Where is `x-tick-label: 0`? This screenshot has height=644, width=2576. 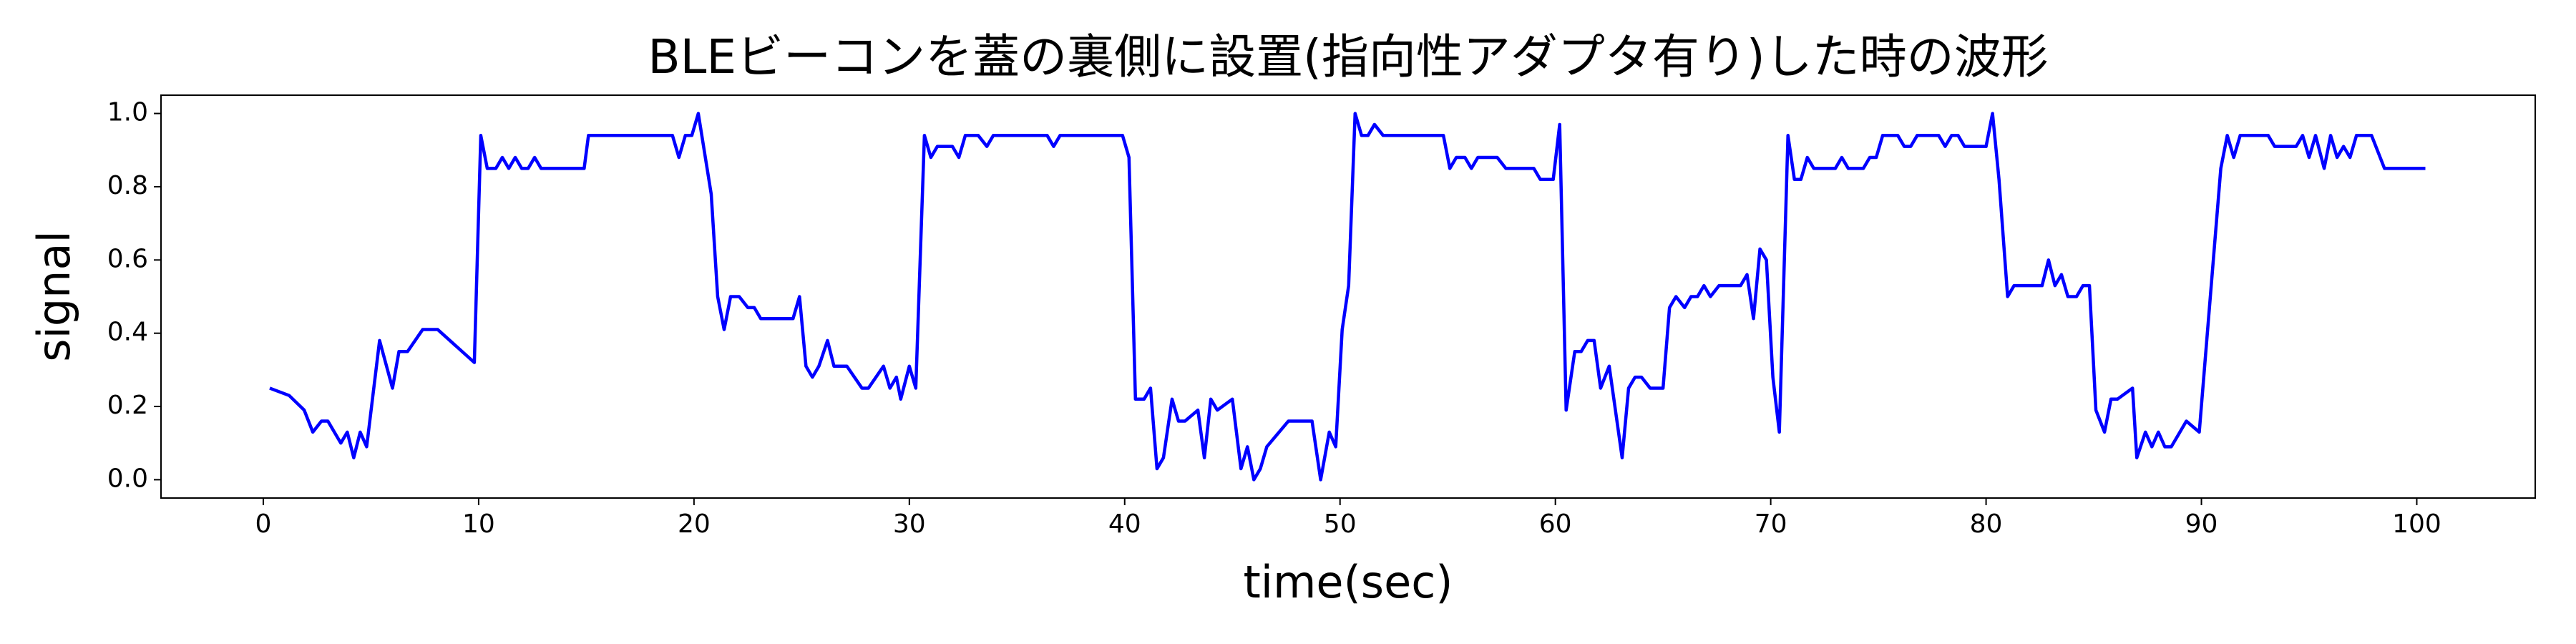 x-tick-label: 0 is located at coordinates (263, 524).